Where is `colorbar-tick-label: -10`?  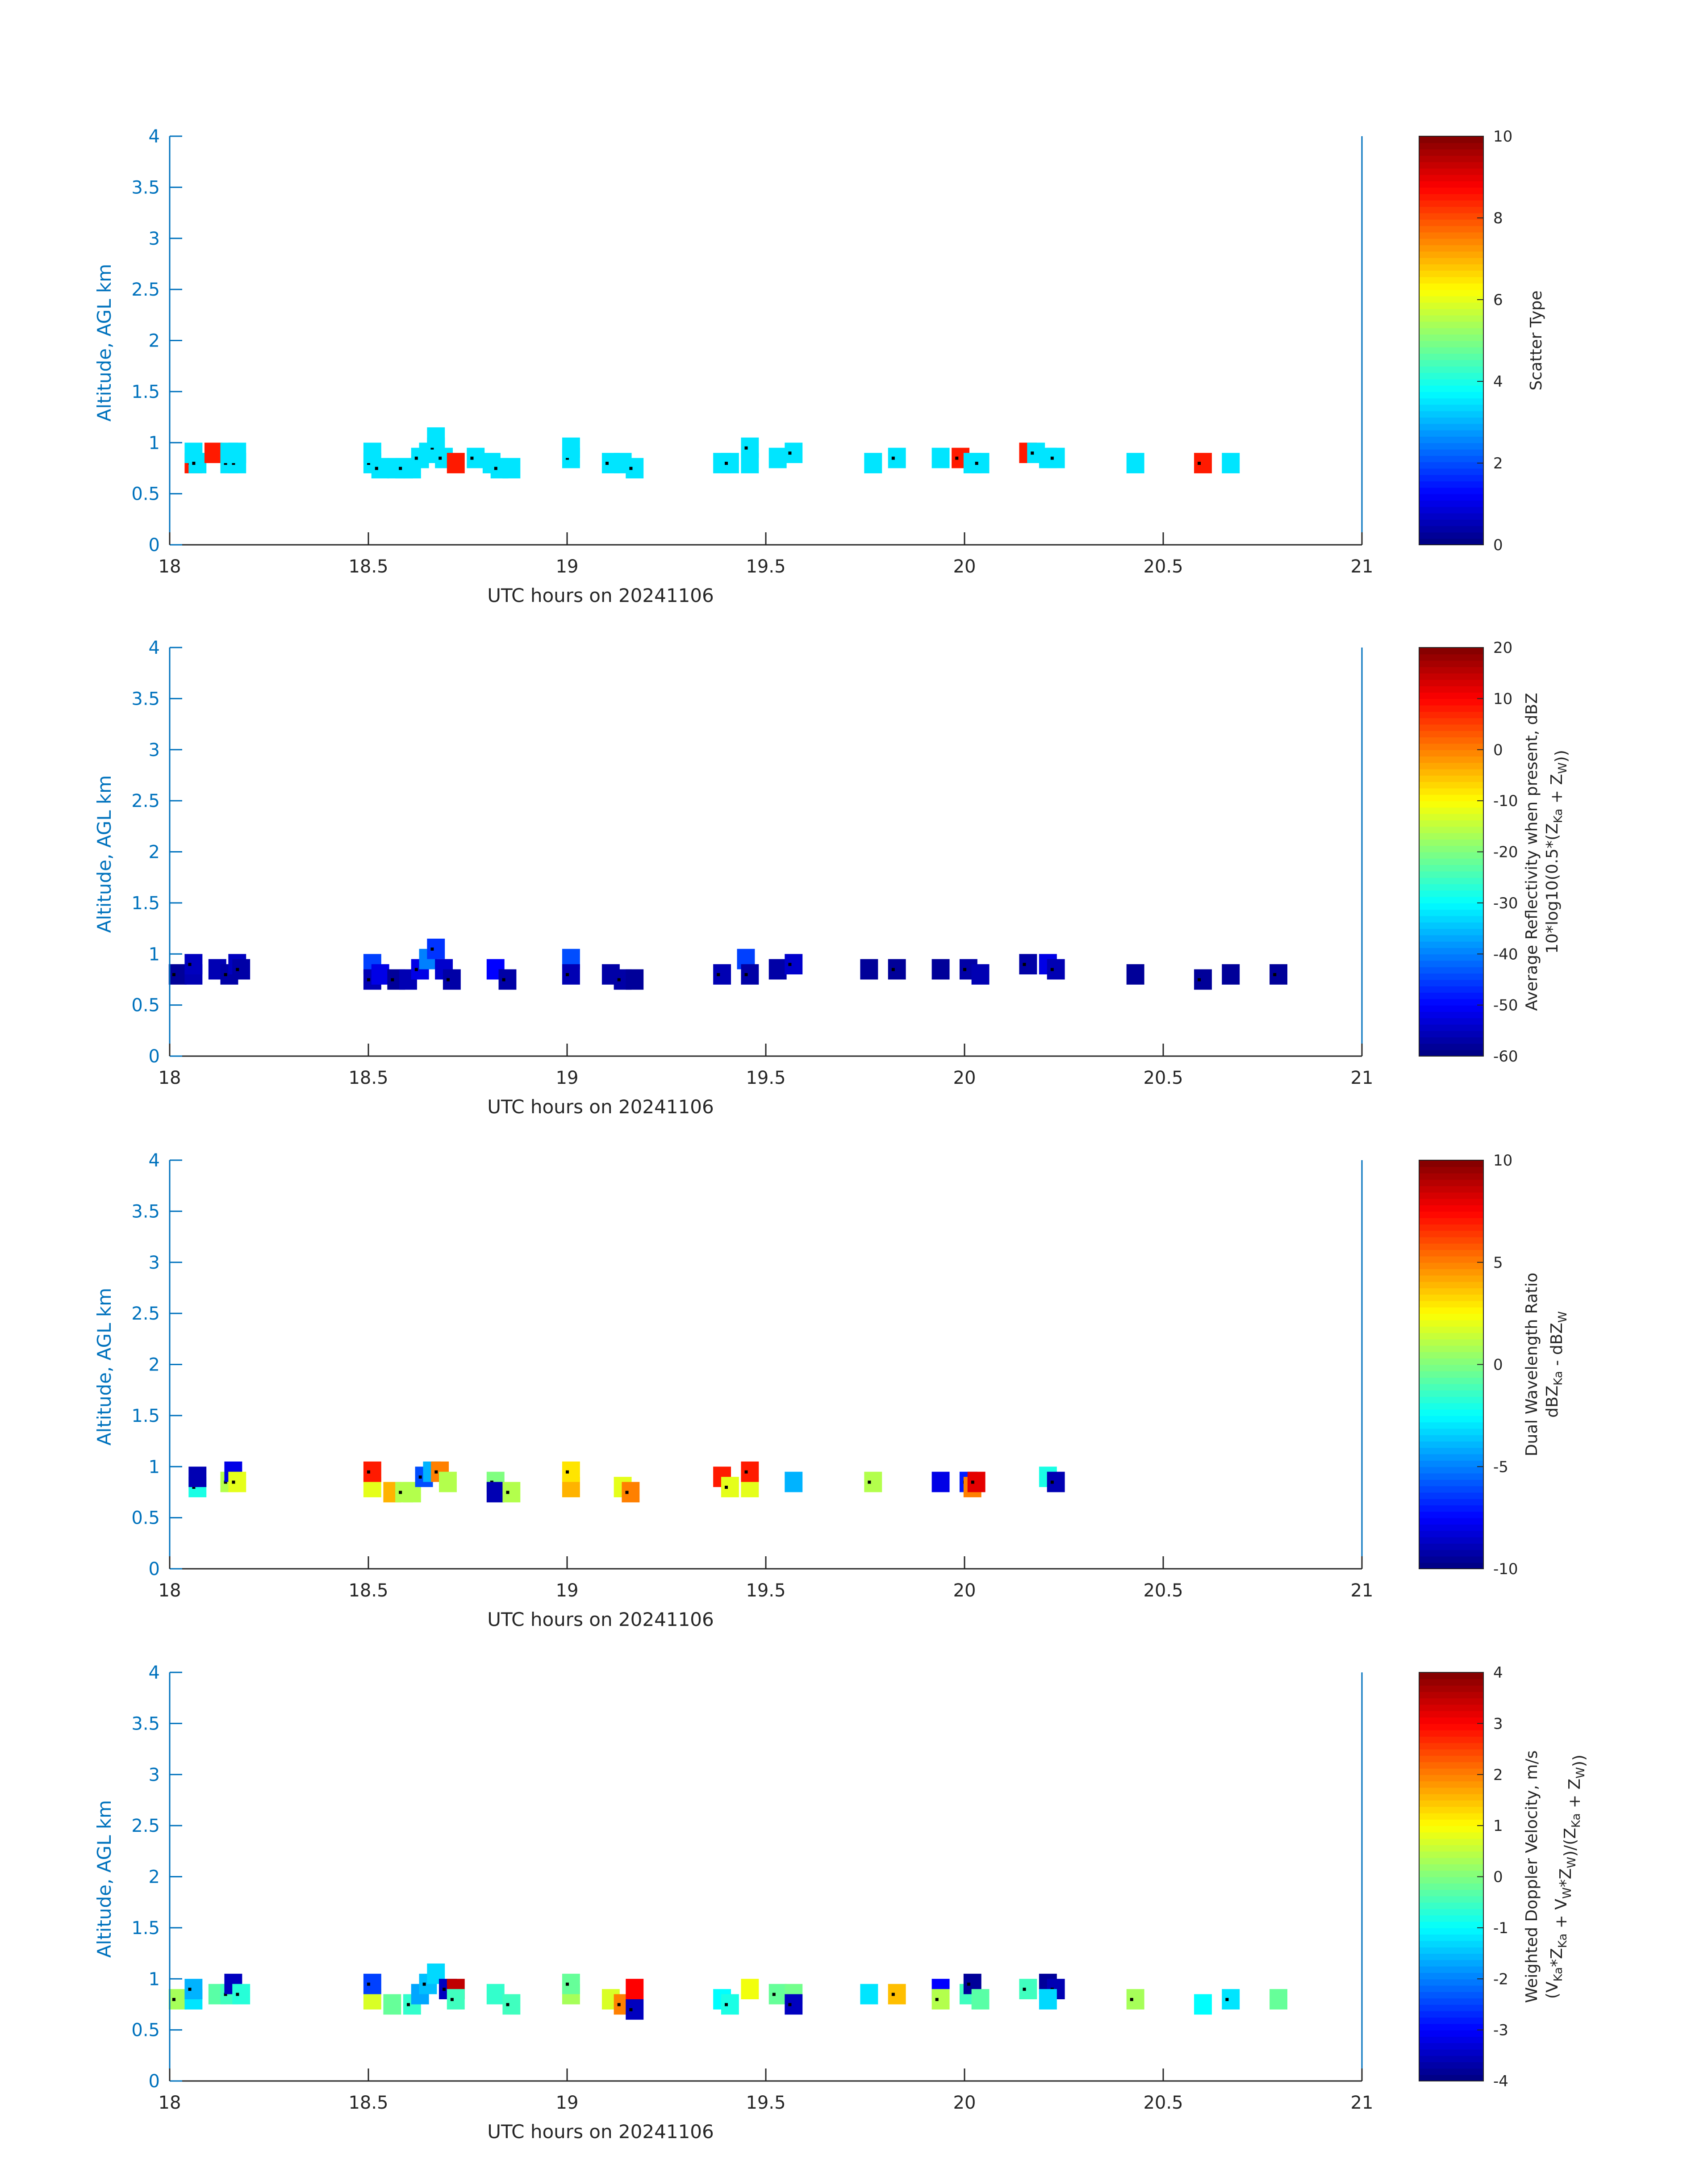 colorbar-tick-label: -10 is located at coordinates (1505, 1569).